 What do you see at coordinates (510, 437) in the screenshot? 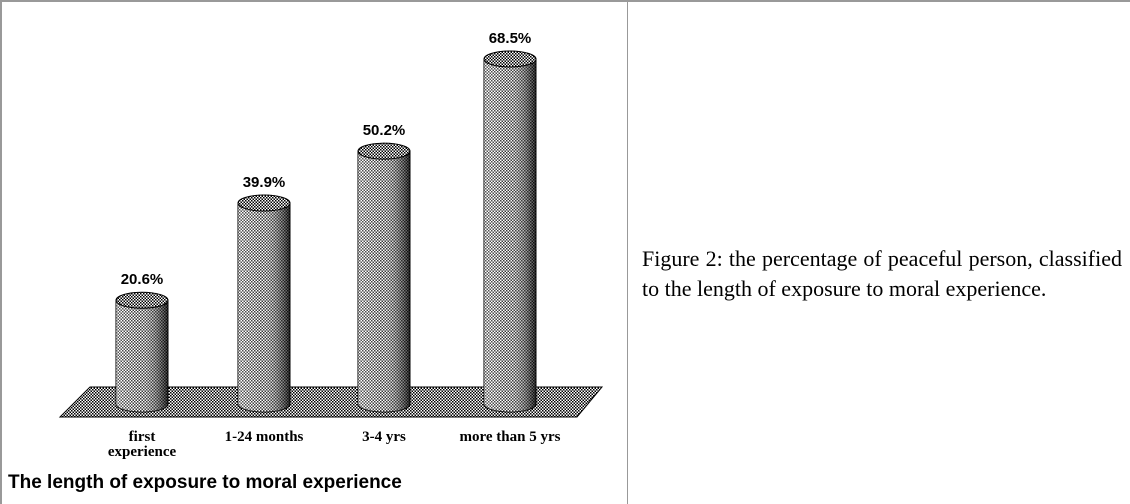
I see `x-tick-label: more than 5 yrs` at bounding box center [510, 437].